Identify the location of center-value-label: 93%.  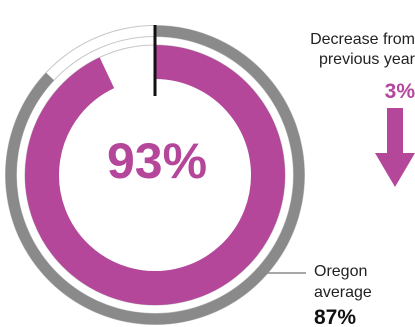
(157, 161).